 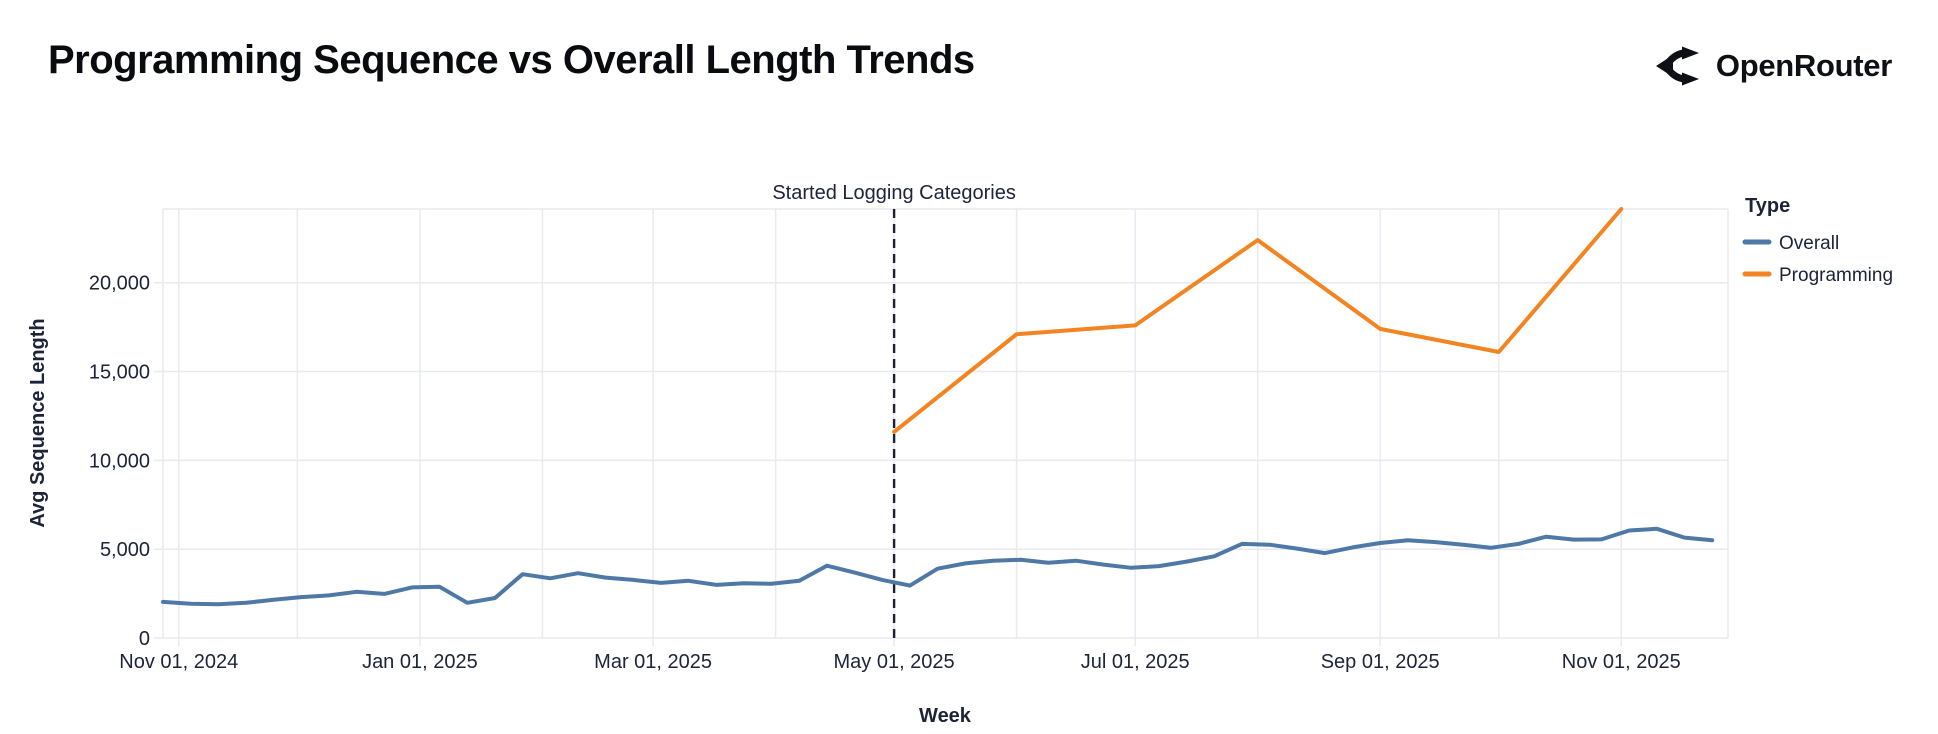 What do you see at coordinates (1836, 275) in the screenshot?
I see `legend-label: Programming` at bounding box center [1836, 275].